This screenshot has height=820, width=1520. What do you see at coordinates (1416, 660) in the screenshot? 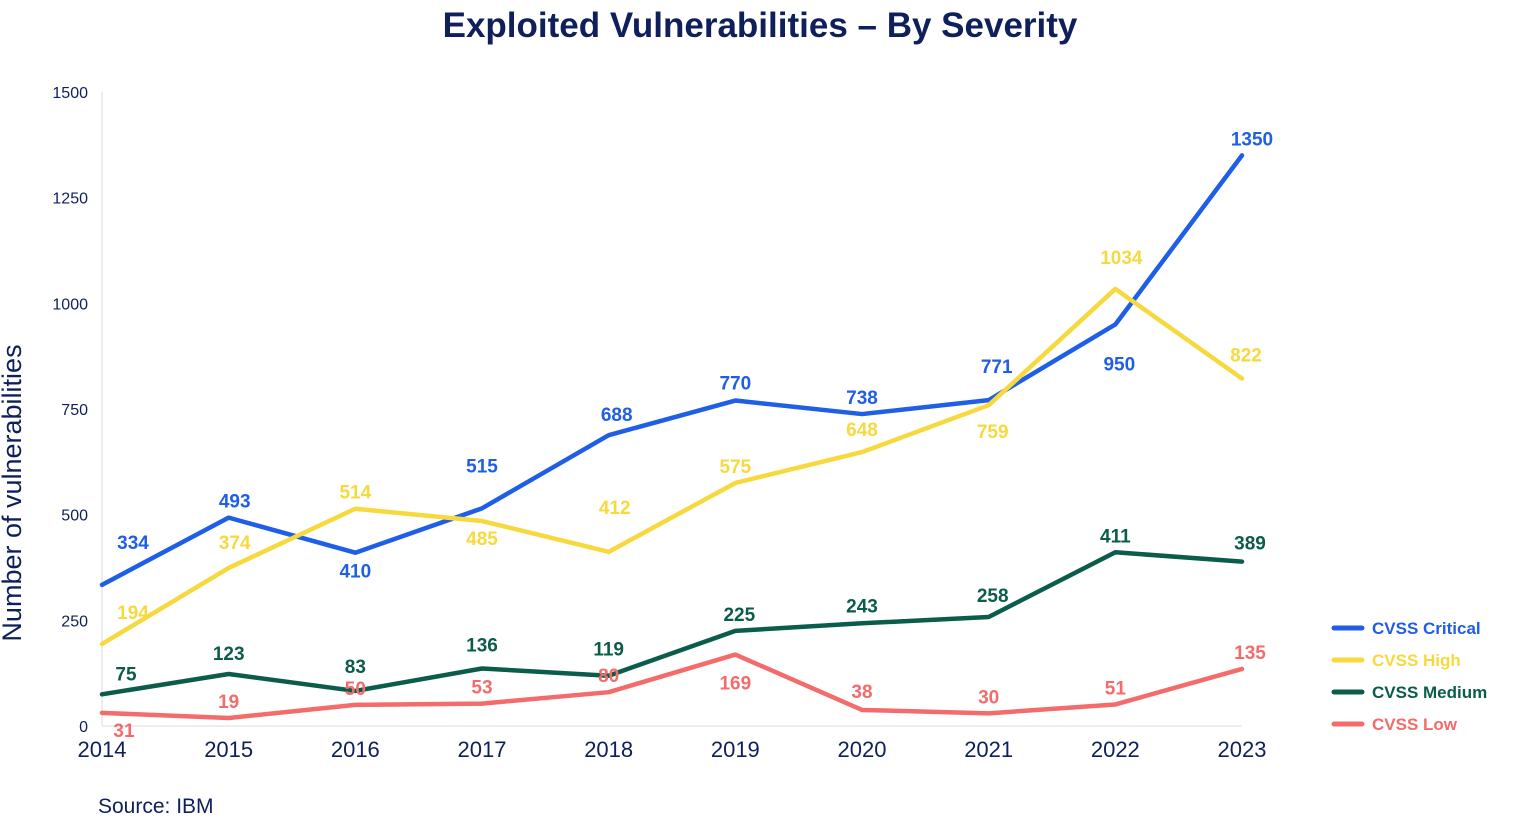
I see `legend-label: CVSS High` at bounding box center [1416, 660].